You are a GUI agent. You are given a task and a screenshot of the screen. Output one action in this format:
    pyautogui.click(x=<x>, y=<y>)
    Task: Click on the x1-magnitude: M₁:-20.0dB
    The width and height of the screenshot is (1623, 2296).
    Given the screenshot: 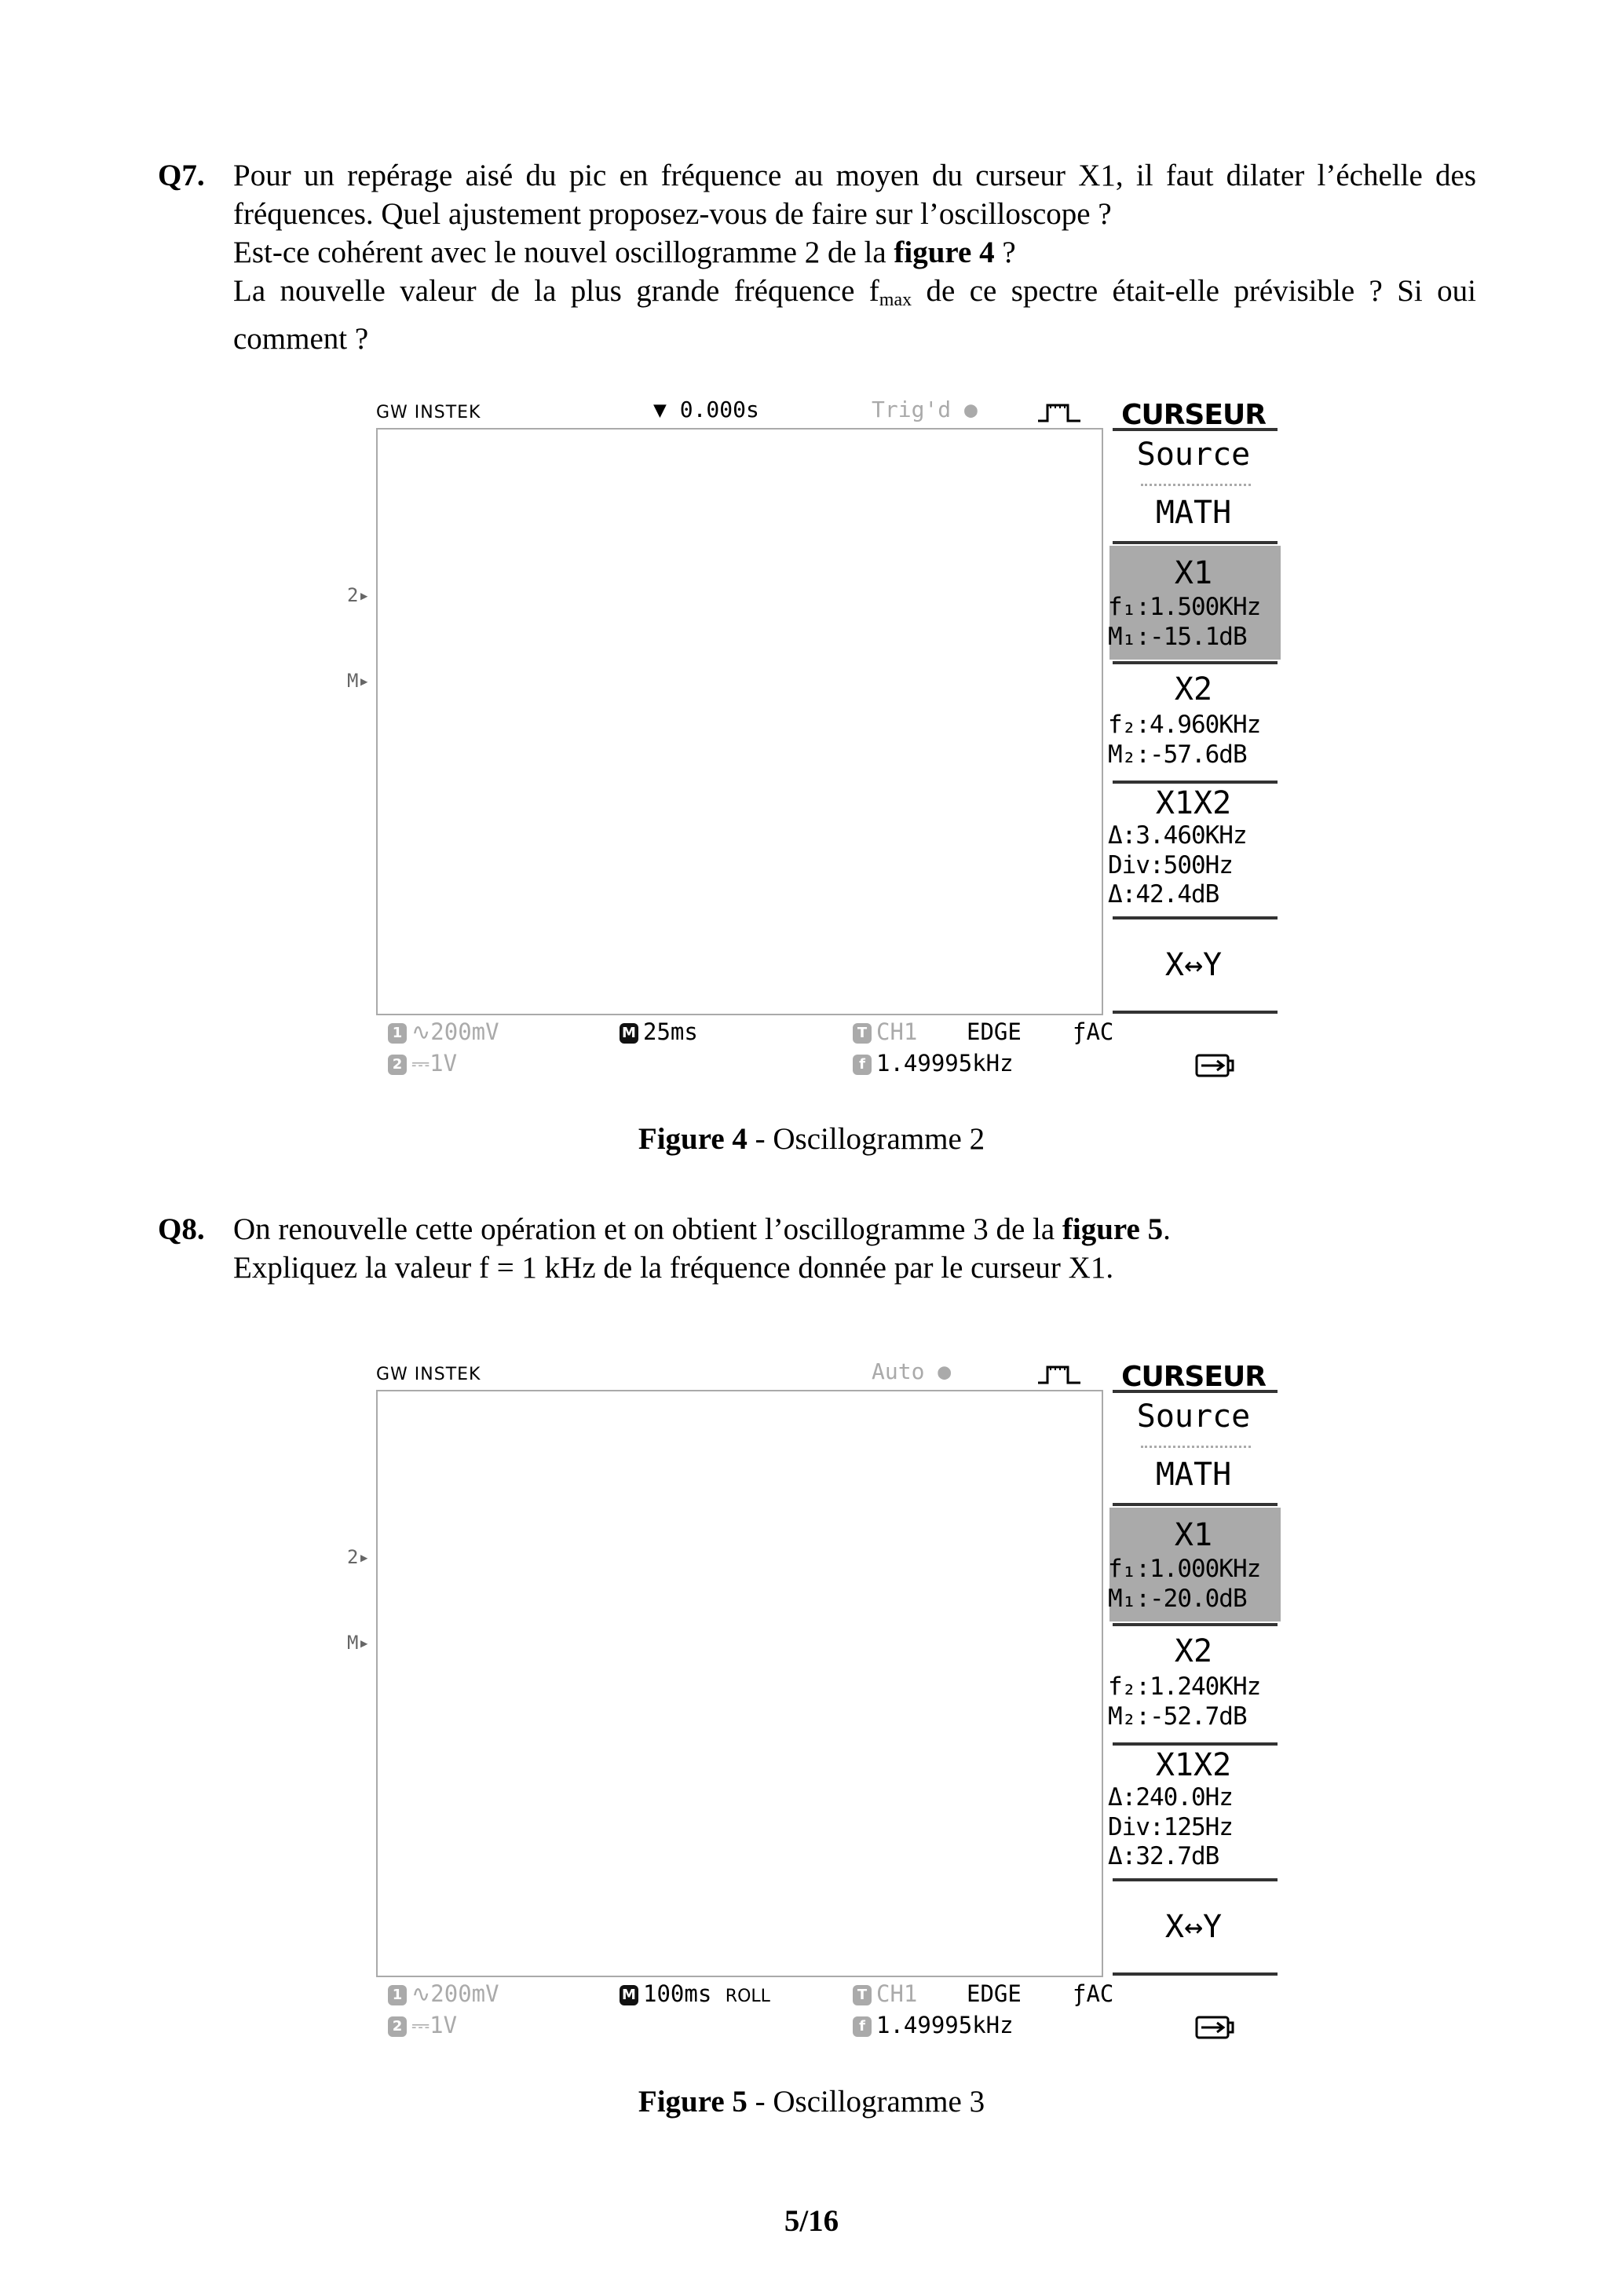 What is the action you would take?
    pyautogui.click(x=1178, y=1599)
    